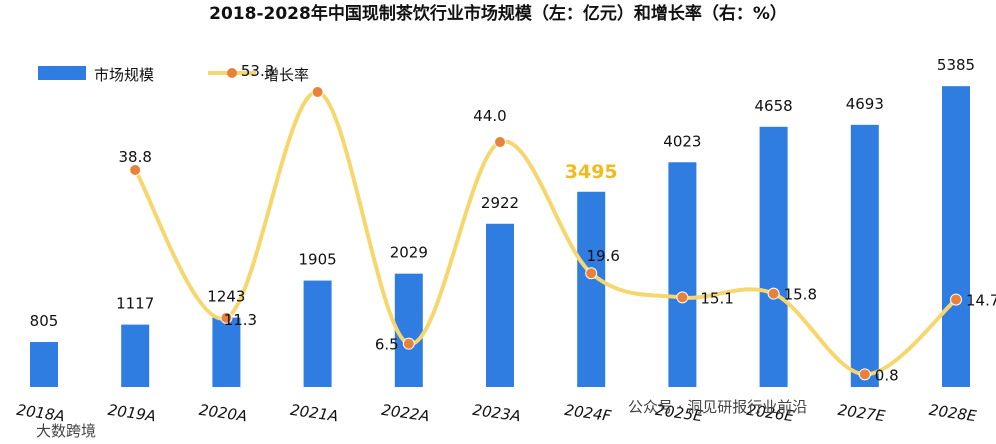 This screenshot has width=996, height=444. Describe the element at coordinates (864, 256) in the screenshot. I see `bar-2027E` at that location.